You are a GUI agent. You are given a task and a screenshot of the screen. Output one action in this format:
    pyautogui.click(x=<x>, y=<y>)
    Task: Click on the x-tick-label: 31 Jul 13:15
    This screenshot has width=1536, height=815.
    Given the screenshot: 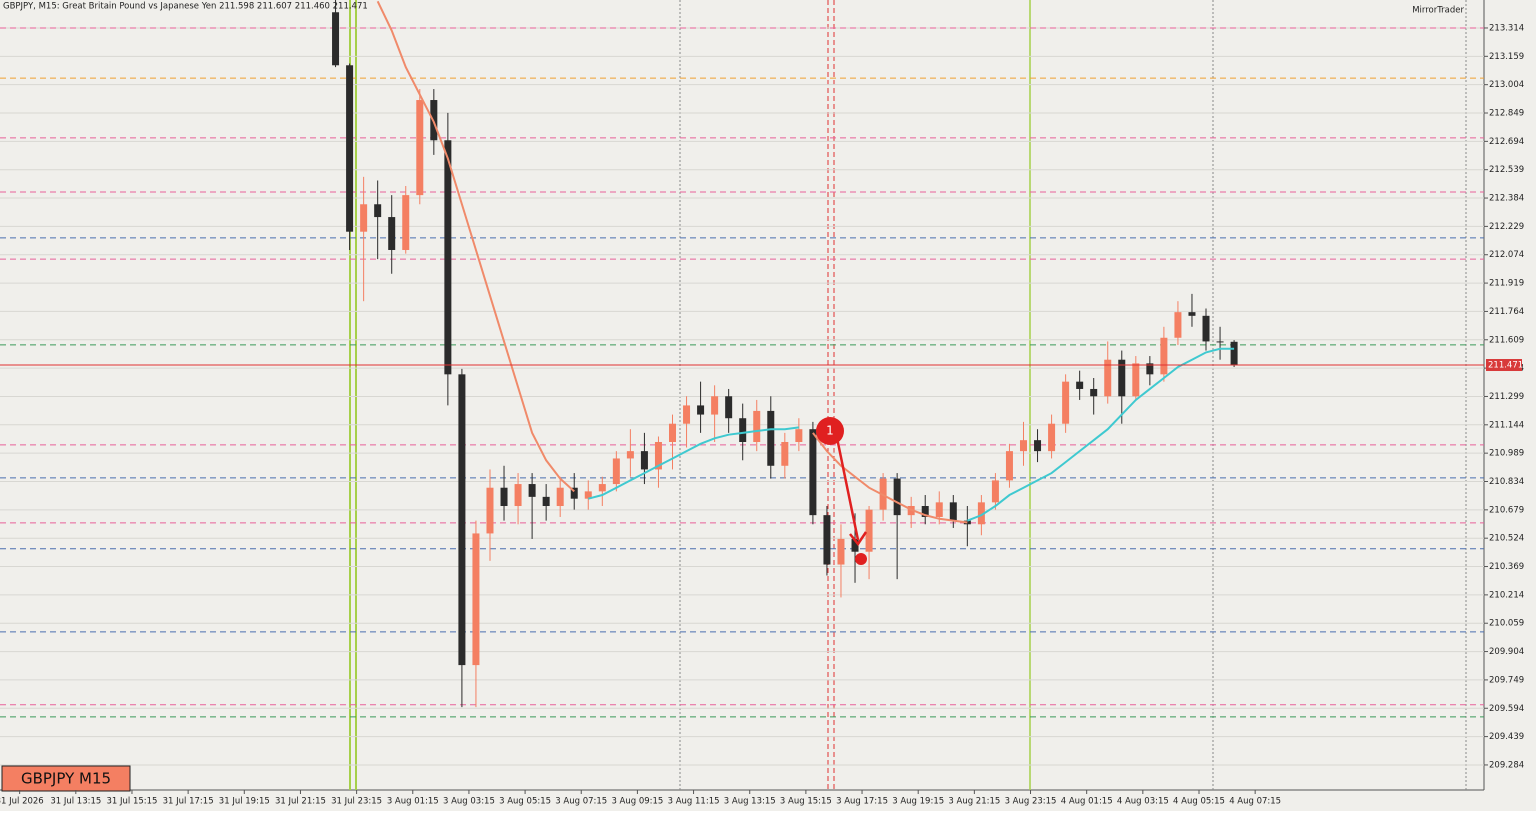 What is the action you would take?
    pyautogui.click(x=75, y=802)
    